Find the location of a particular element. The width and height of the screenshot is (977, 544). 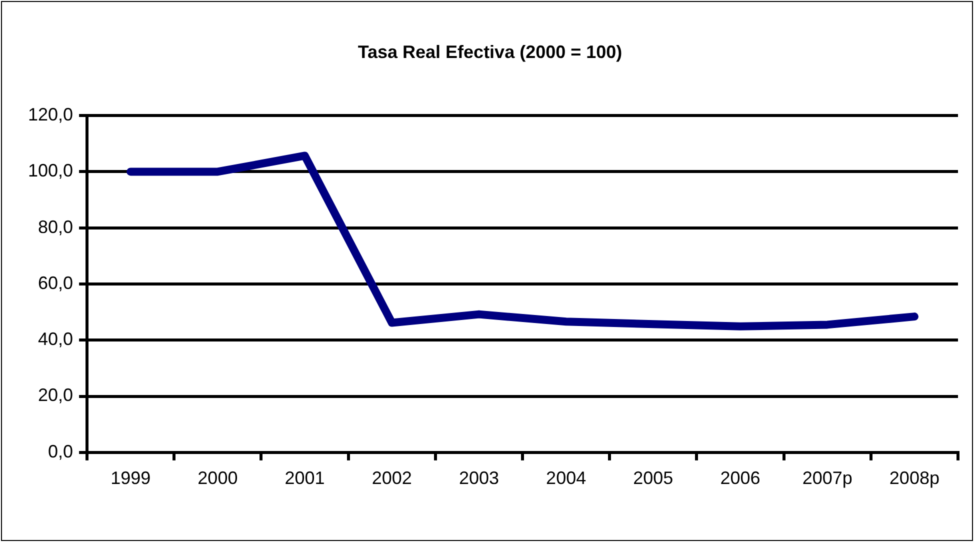

y-tick-label: 120,0 is located at coordinates (51, 114).